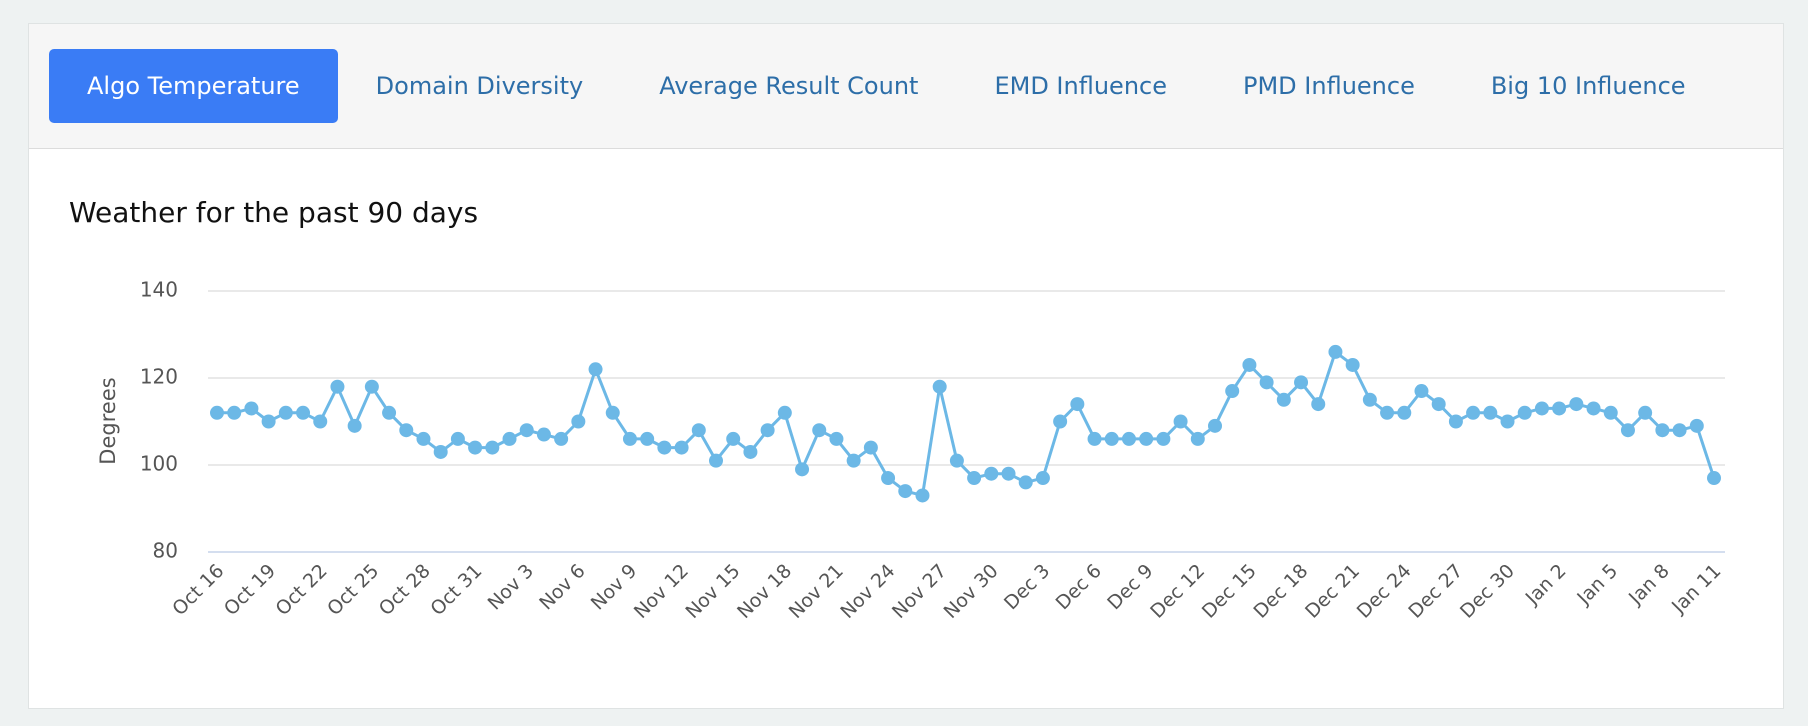 This screenshot has height=726, width=1808. Describe the element at coordinates (250, 590) in the screenshot. I see `x-tick-label: Oct 19` at that location.